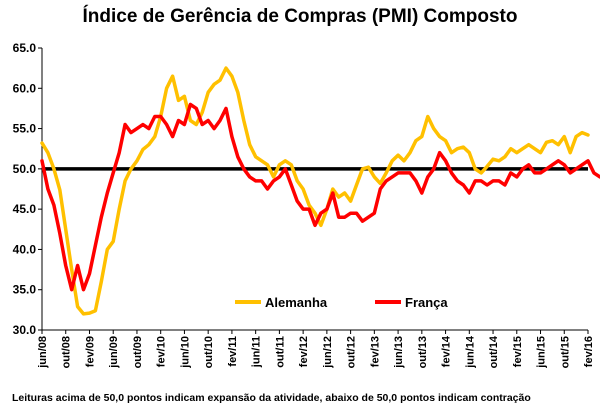  What do you see at coordinates (518, 351) in the screenshot?
I see `x-tick-label: fev/15` at bounding box center [518, 351].